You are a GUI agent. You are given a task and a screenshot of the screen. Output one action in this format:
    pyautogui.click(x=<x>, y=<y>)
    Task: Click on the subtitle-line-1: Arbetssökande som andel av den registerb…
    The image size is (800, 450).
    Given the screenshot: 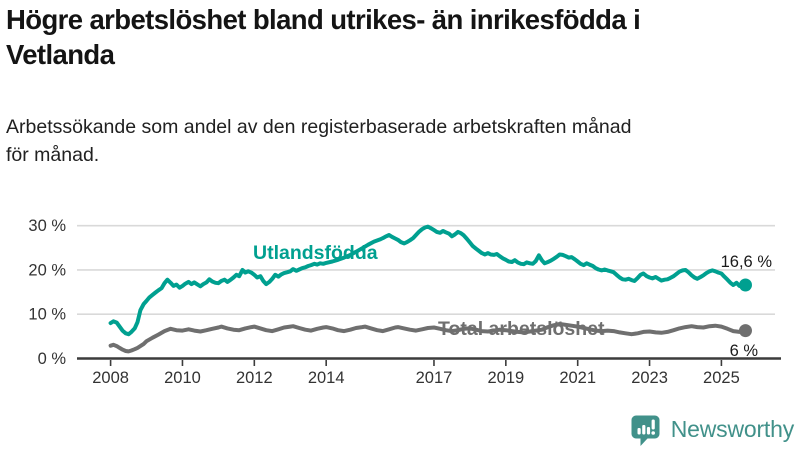 What is the action you would take?
    pyautogui.click(x=319, y=127)
    